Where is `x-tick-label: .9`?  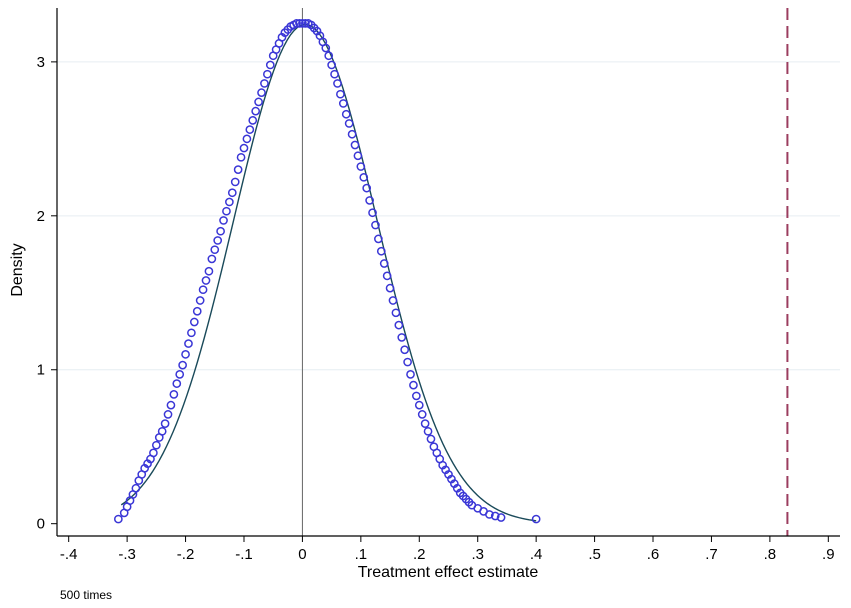
x-tick-label: .9 is located at coordinates (828, 554).